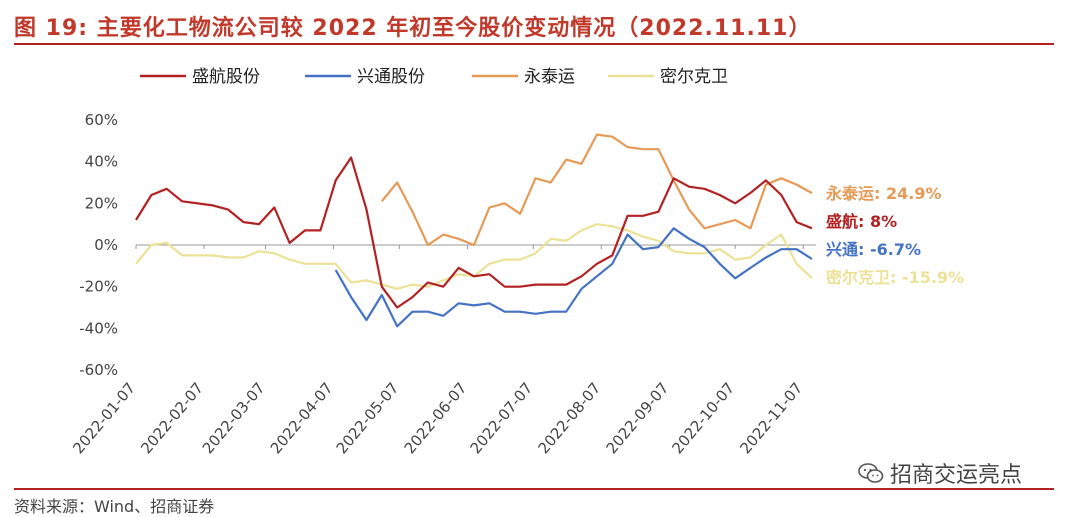 Image resolution: width=1069 pixels, height=517 pixels. What do you see at coordinates (570, 418) in the screenshot?
I see `x-tick-label: 2022-08-07` at bounding box center [570, 418].